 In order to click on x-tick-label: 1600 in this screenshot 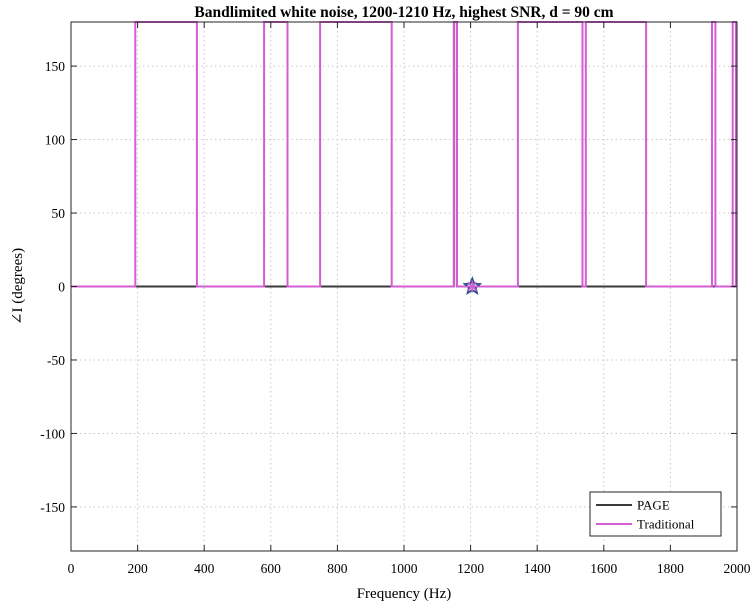, I will do `click(603, 568)`.